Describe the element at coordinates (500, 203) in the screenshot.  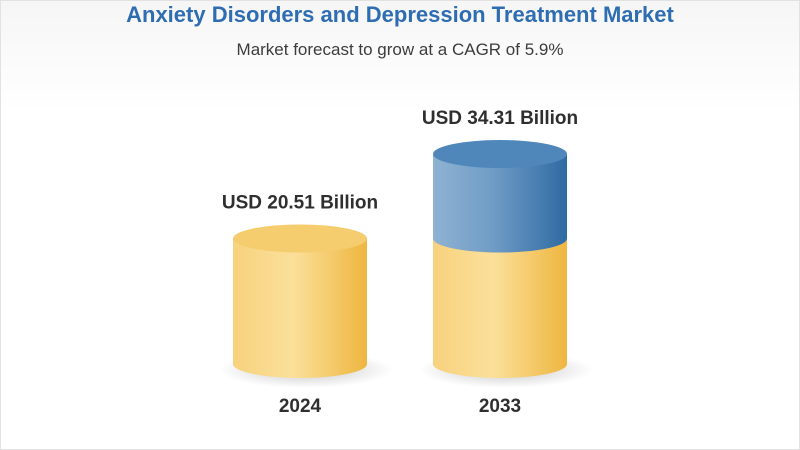
I see `bar-2033-growth-body` at that location.